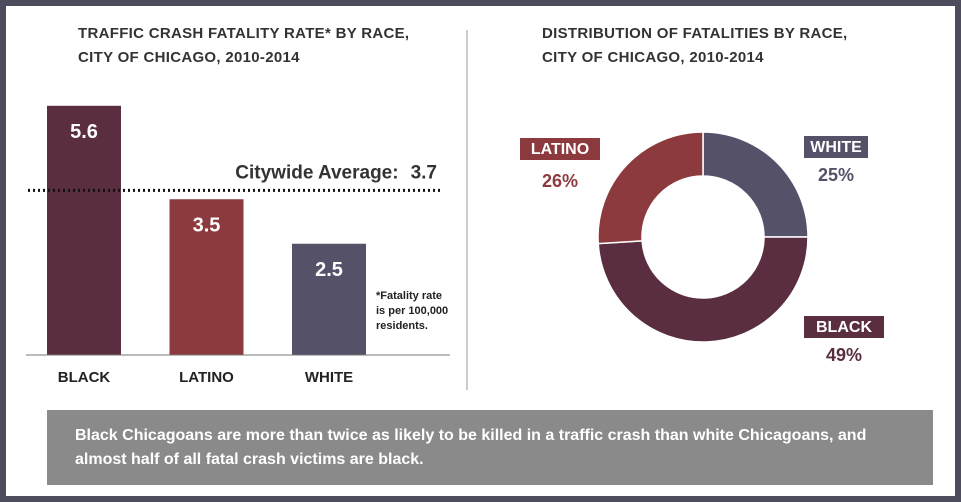 The image size is (961, 502). Describe the element at coordinates (560, 181) in the screenshot. I see `slice-value: 26%` at that location.